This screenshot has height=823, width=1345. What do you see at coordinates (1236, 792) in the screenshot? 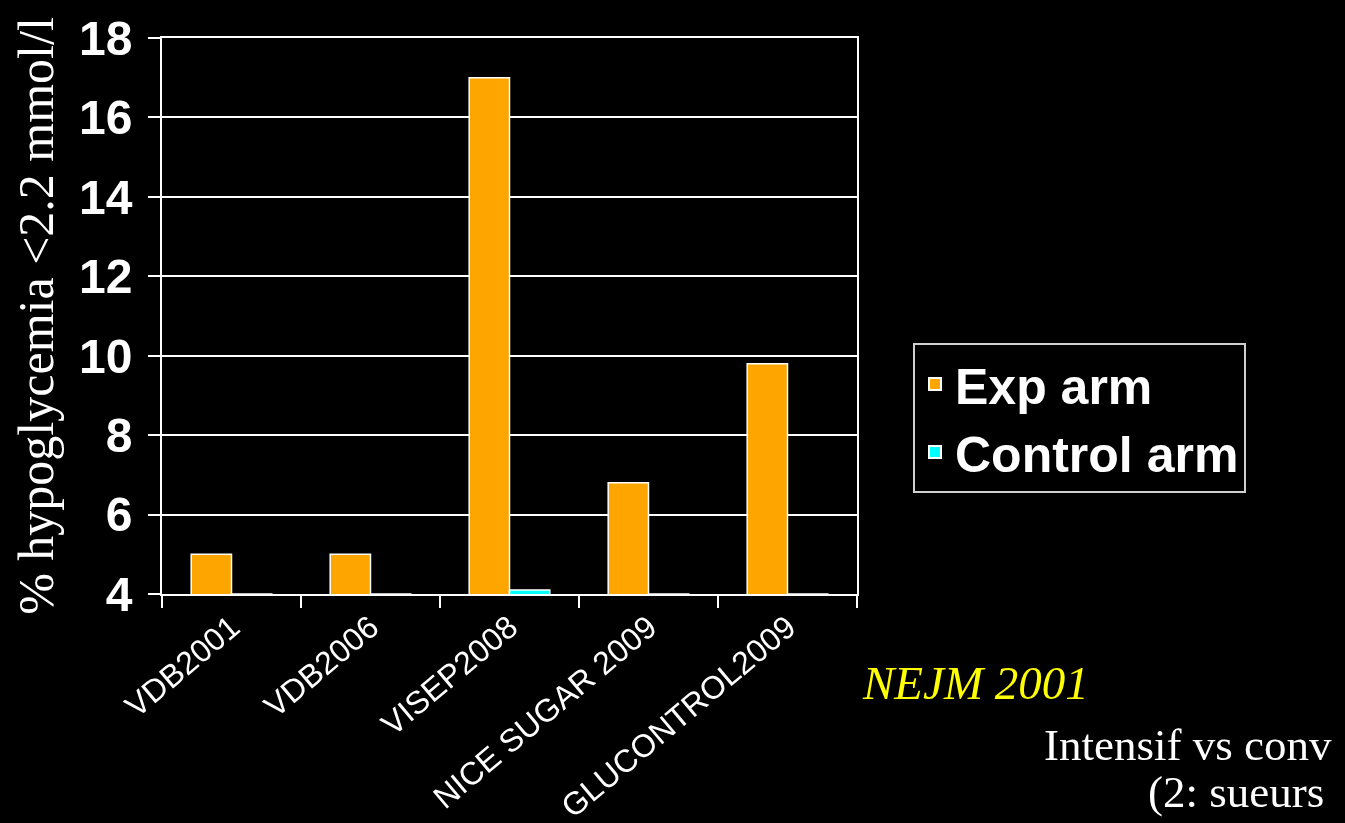
I see `text: (2: sueurs` at bounding box center [1236, 792].